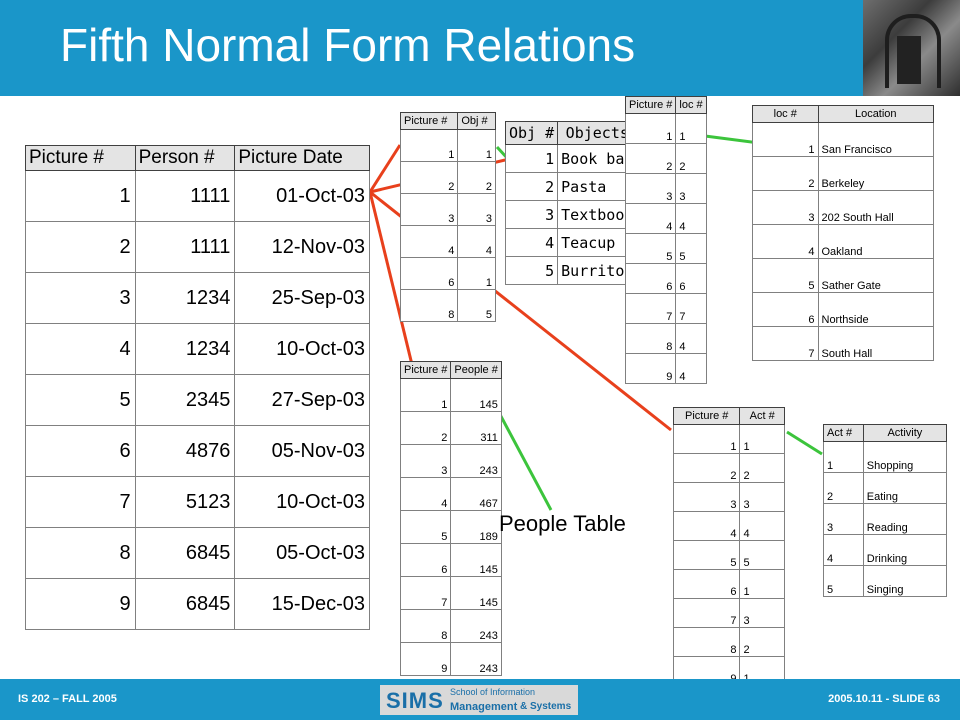  Describe the element at coordinates (571, 158) in the screenshot. I see `table-row: 1 Book bag` at that location.